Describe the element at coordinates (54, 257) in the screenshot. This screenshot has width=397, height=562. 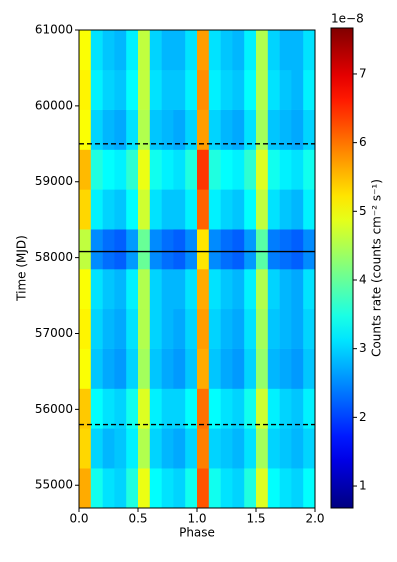
I see `y-tick-label: 58000` at that location.